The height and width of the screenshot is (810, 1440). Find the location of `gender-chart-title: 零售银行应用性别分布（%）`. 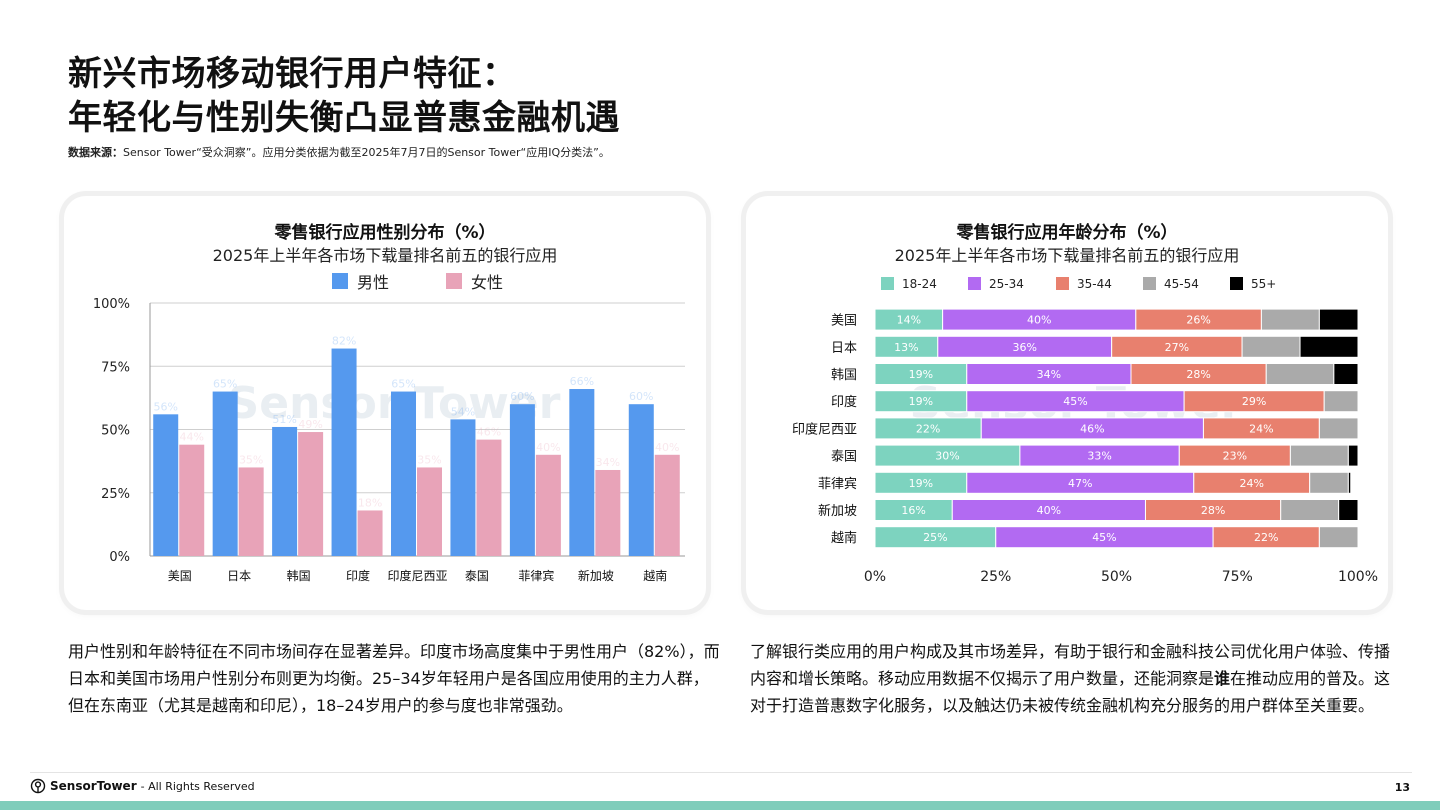

gender-chart-title: 零售银行应用性别分布（%） is located at coordinates (385, 233).